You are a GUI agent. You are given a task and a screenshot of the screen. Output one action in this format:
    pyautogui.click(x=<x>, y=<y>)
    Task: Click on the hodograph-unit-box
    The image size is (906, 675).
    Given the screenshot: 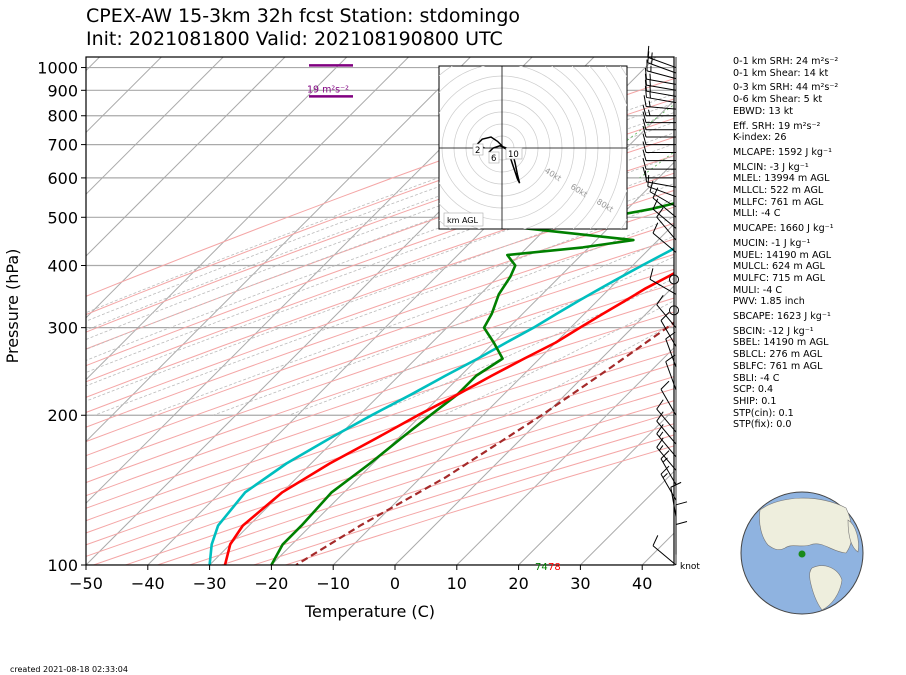 What is the action you would take?
    pyautogui.click(x=463, y=219)
    